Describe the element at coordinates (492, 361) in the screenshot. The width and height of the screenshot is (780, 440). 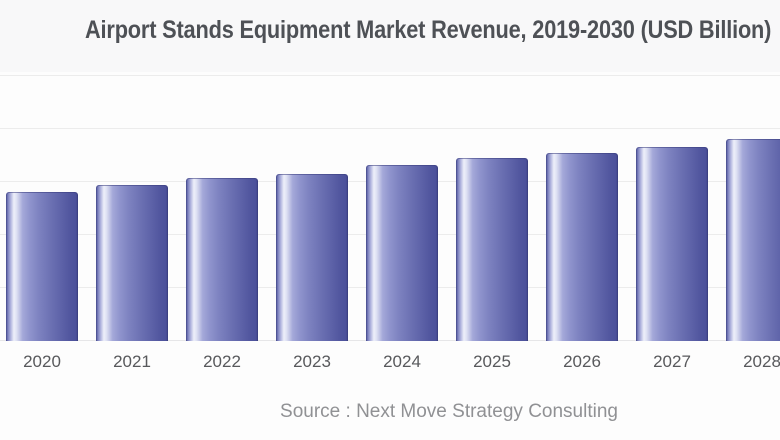
I see `x-axis-label-2025: 2025` at that location.